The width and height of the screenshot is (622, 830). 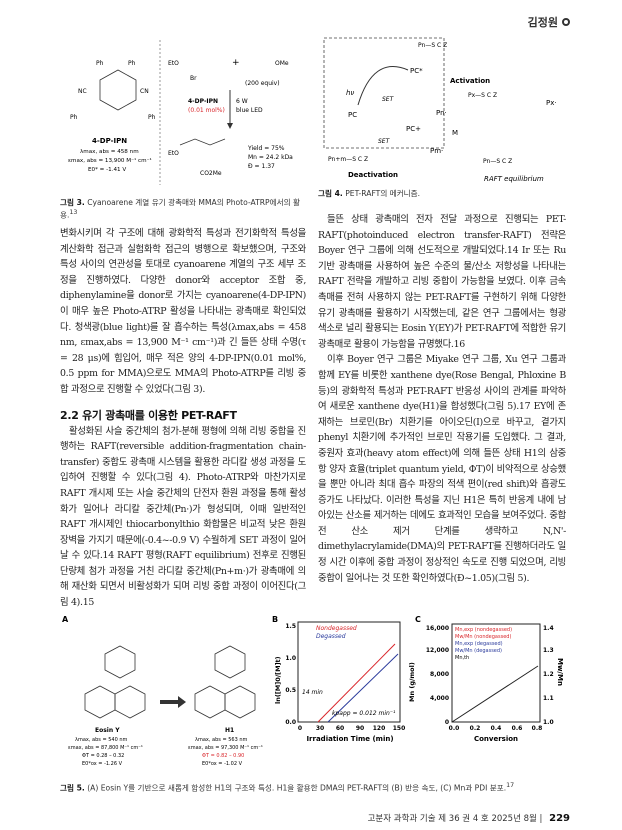 What do you see at coordinates (102, 764) in the screenshot?
I see `eosin-prop: E0*ox = -1.26 V` at bounding box center [102, 764].